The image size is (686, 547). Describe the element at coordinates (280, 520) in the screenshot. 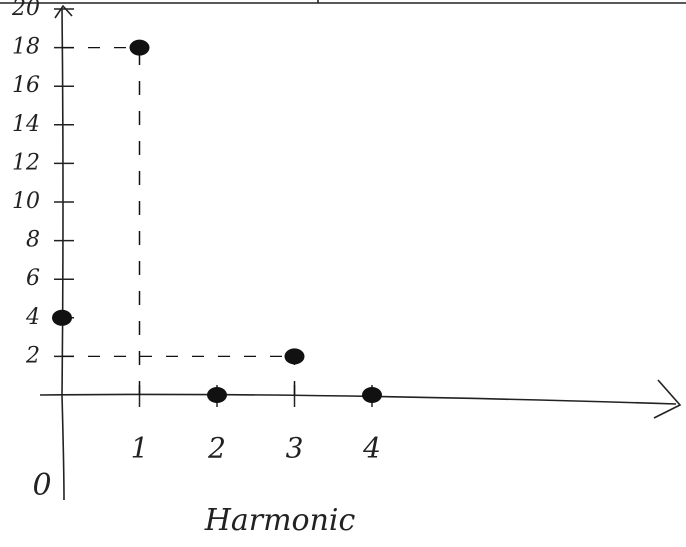

I see `x-axis-label: Harmonic` at that location.